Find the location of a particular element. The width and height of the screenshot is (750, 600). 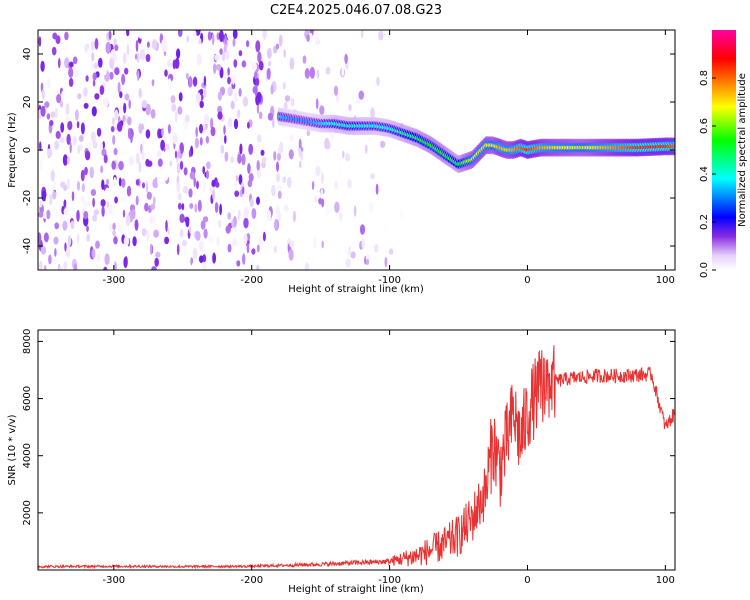

bottom-x-tick-label: -200 is located at coordinates (251, 580).